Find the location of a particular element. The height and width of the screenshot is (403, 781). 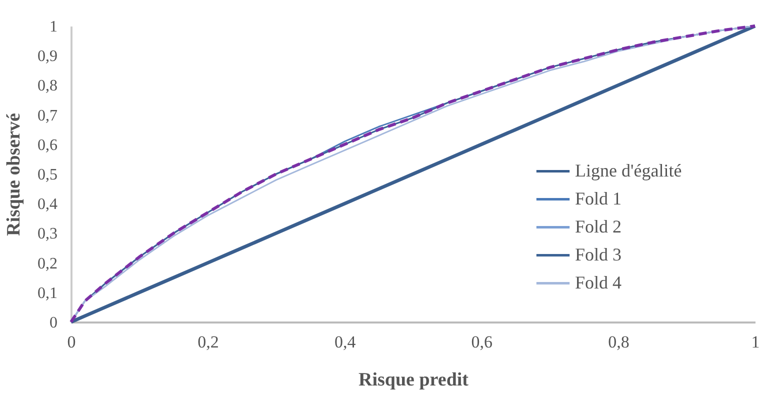

y-tick-label: 0,6 is located at coordinates (48, 145).